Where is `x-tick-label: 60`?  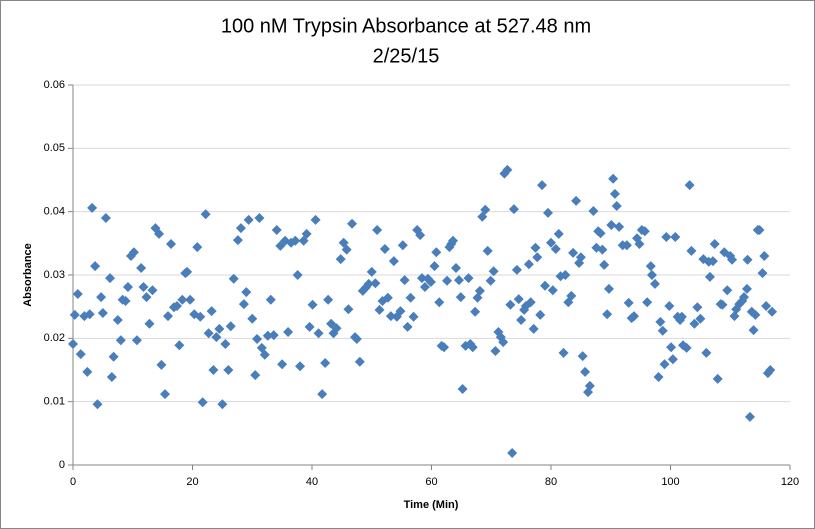 x-tick-label: 60 is located at coordinates (431, 482).